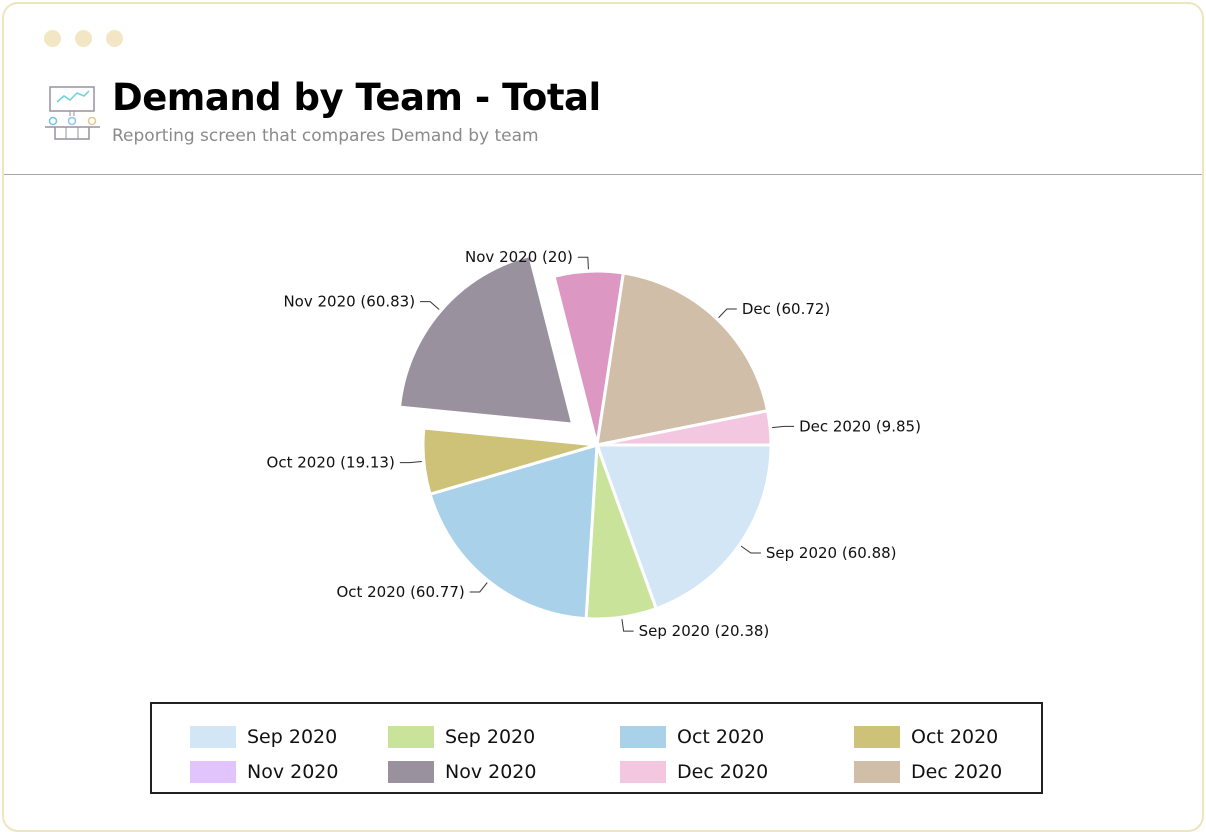 The image size is (1206, 832). What do you see at coordinates (400, 592) in the screenshot?
I see `slice-label: Oct 2020 (60.77)` at bounding box center [400, 592].